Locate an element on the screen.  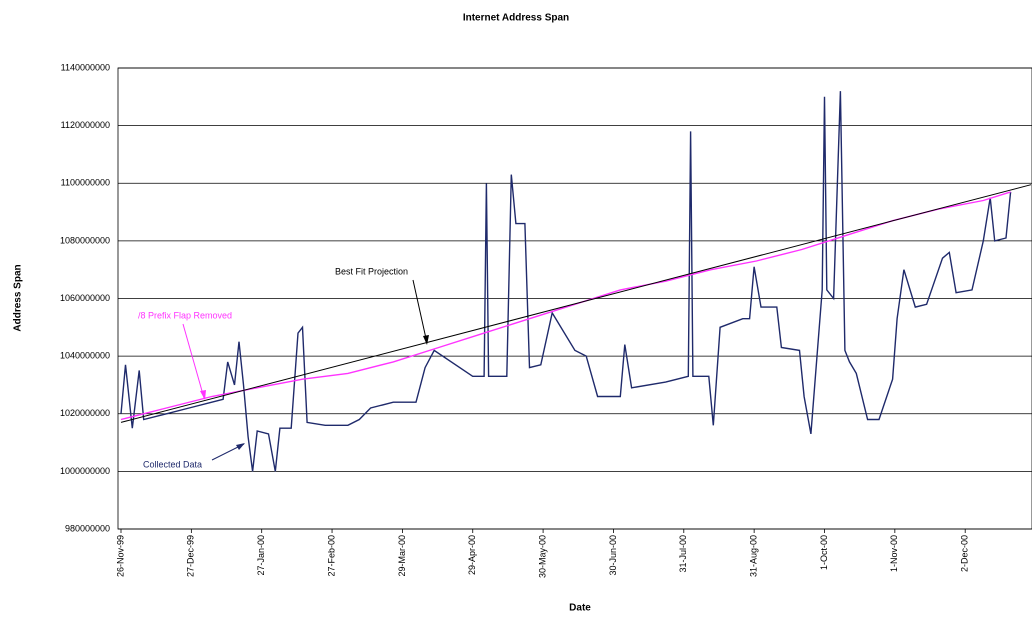
x-tick-label: 29-Mar-00 is located at coordinates (402, 556).